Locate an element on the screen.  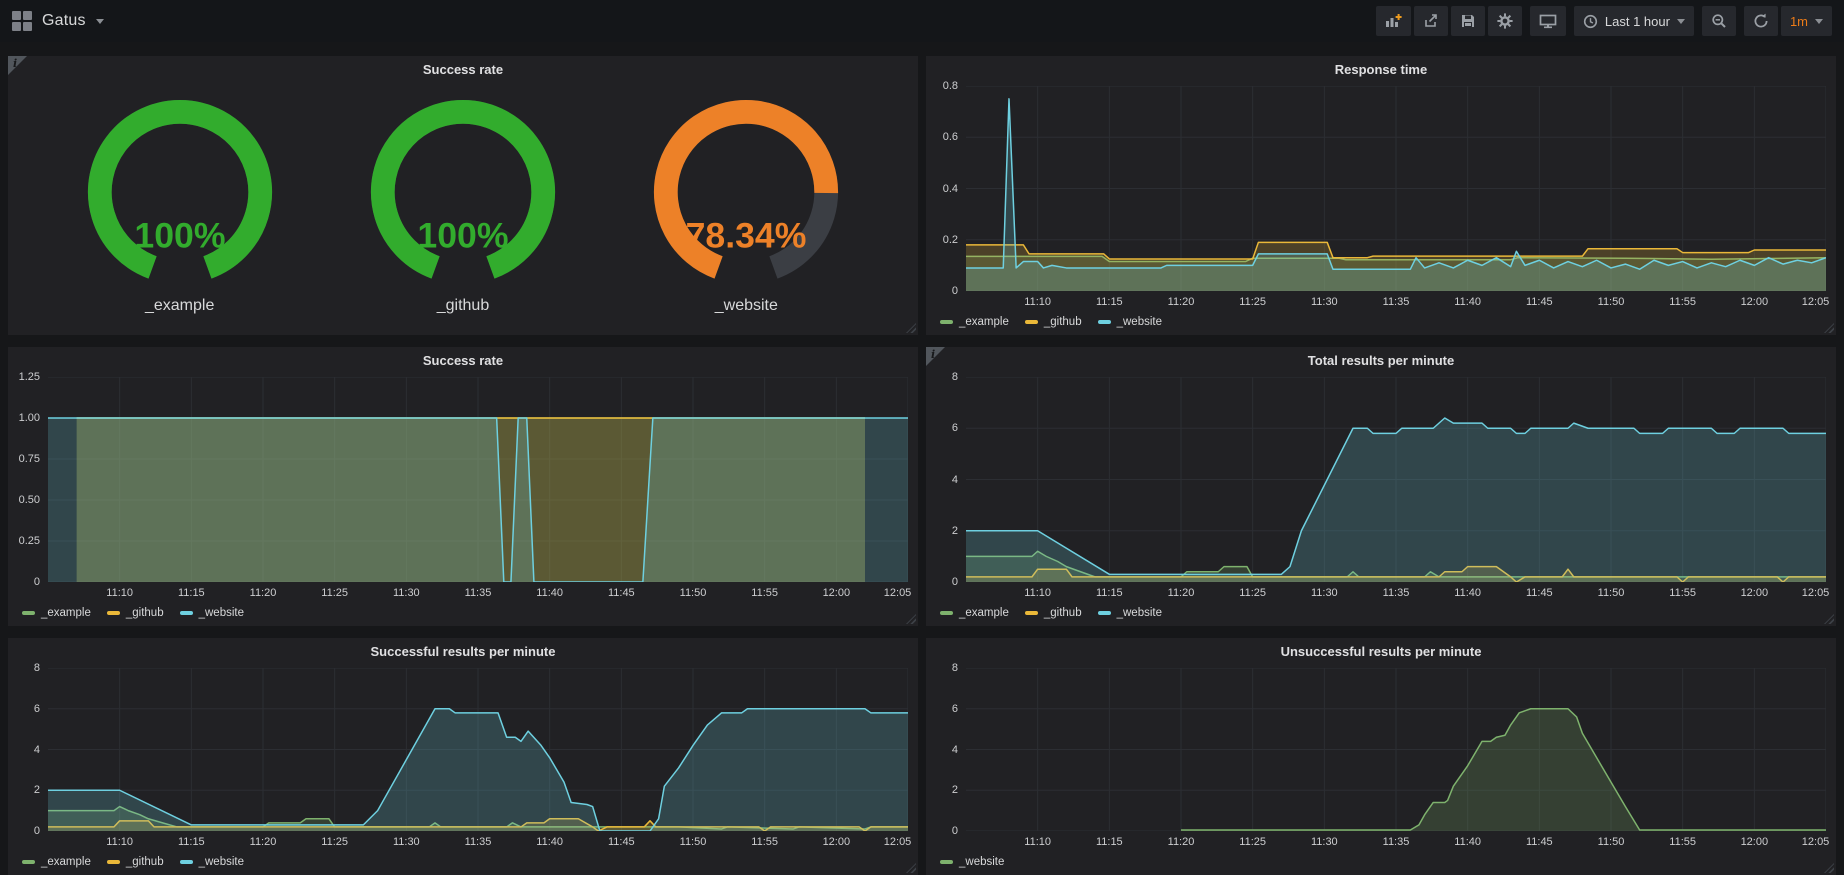
share-icon is located at coordinates (1431, 20).